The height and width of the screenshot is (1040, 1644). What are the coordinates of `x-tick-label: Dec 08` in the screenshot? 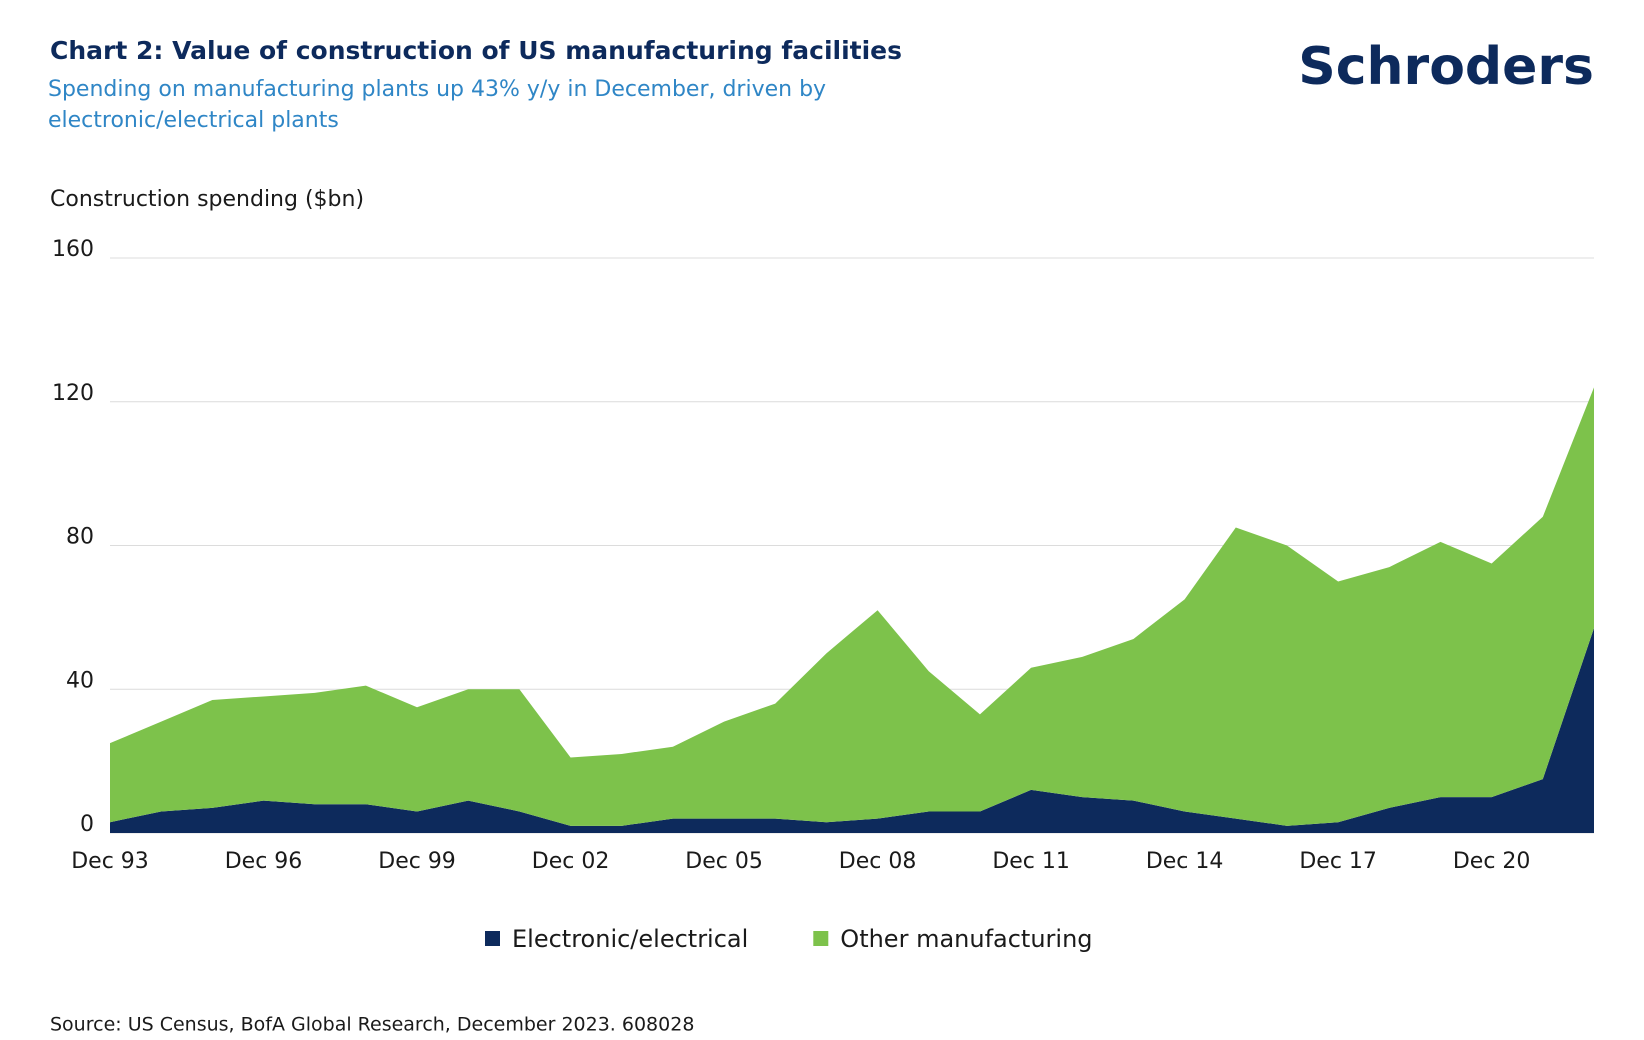 It's located at (878, 861).